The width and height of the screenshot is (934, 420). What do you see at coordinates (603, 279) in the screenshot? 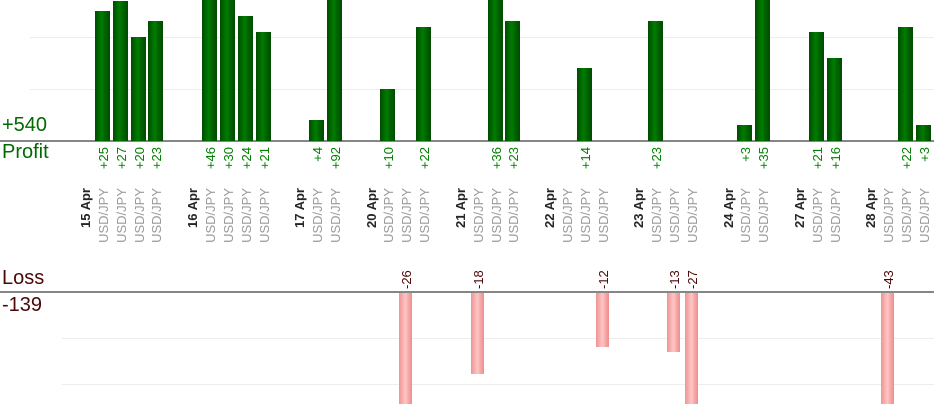
I see `loss-value-label: -12` at bounding box center [603, 279].